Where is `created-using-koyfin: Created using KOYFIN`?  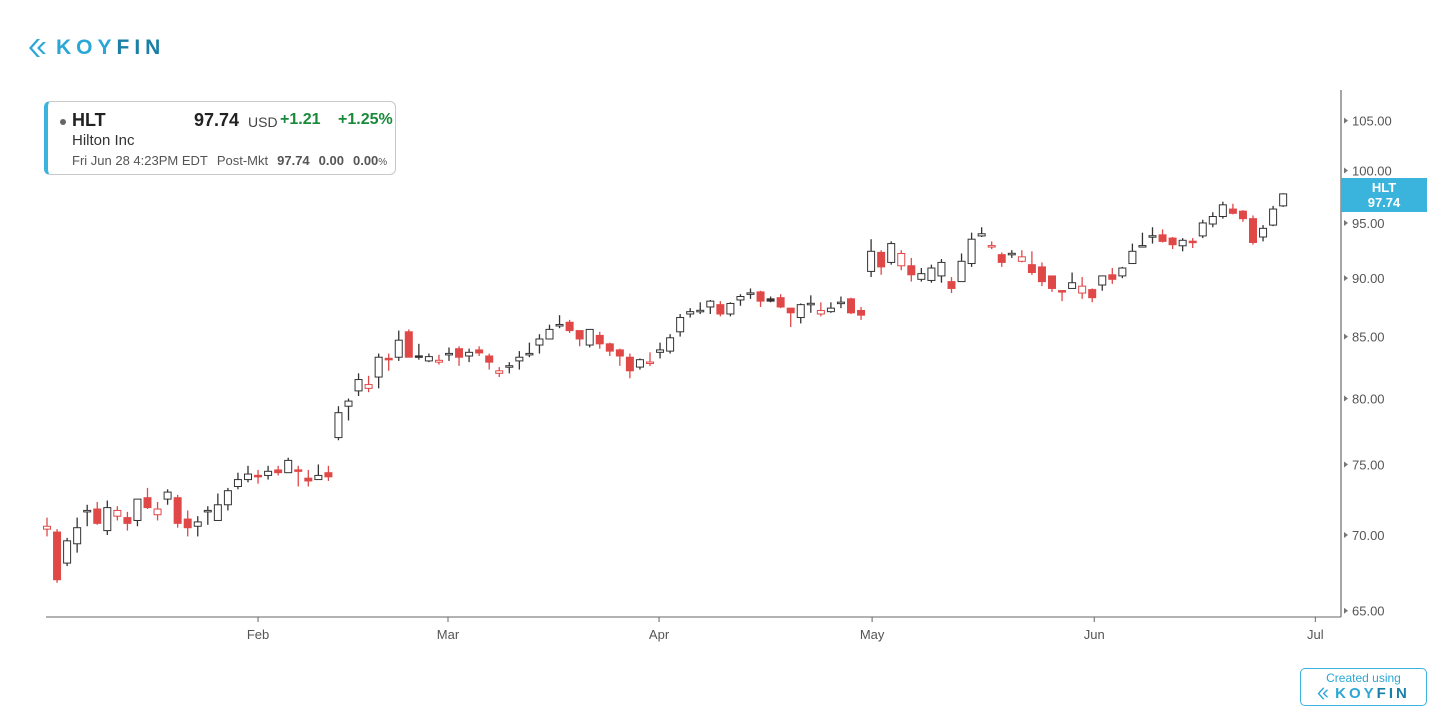
created-using-koyfin: Created using KOYFIN is located at coordinates (1363, 687).